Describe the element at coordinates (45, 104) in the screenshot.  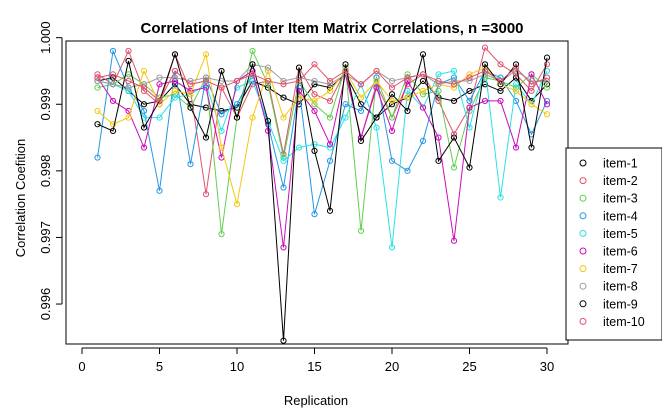
I see `y-tick-label: 0.999` at that location.